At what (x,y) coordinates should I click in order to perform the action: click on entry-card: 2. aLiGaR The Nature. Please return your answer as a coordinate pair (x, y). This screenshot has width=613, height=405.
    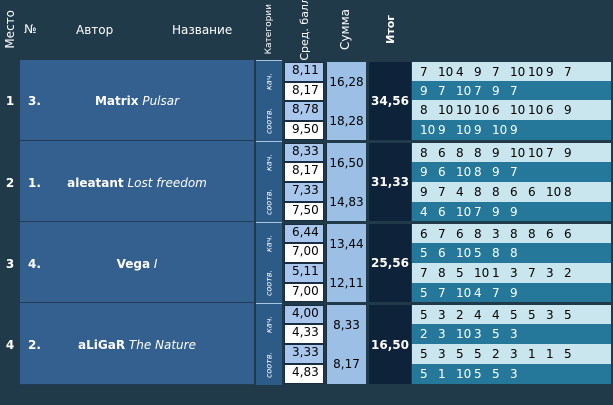
    Looking at the image, I should click on (137, 344).